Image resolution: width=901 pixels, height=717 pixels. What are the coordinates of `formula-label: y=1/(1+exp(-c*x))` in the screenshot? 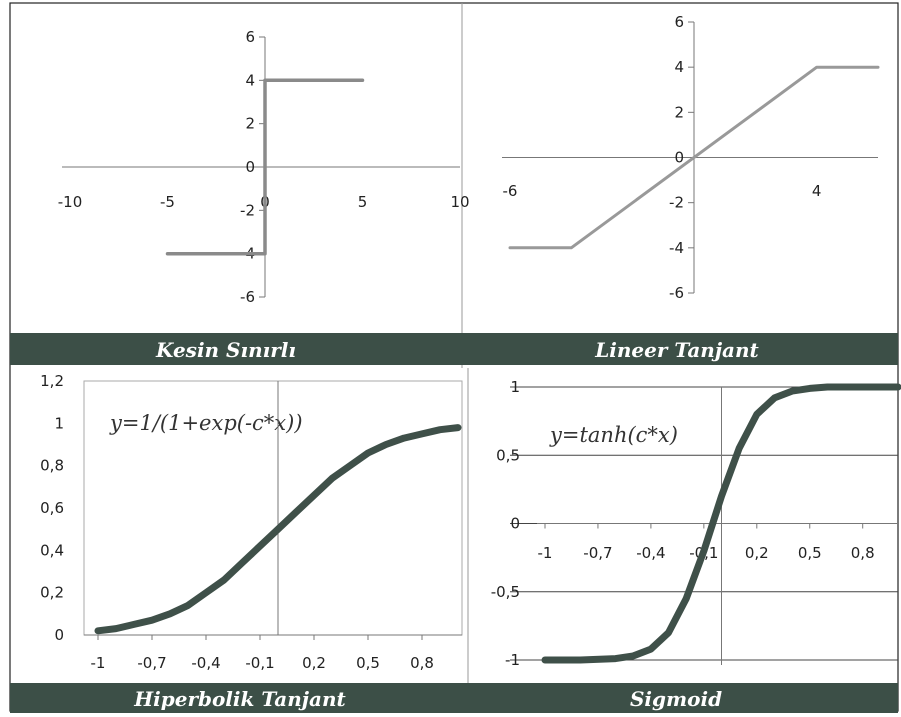 It's located at (206, 423).